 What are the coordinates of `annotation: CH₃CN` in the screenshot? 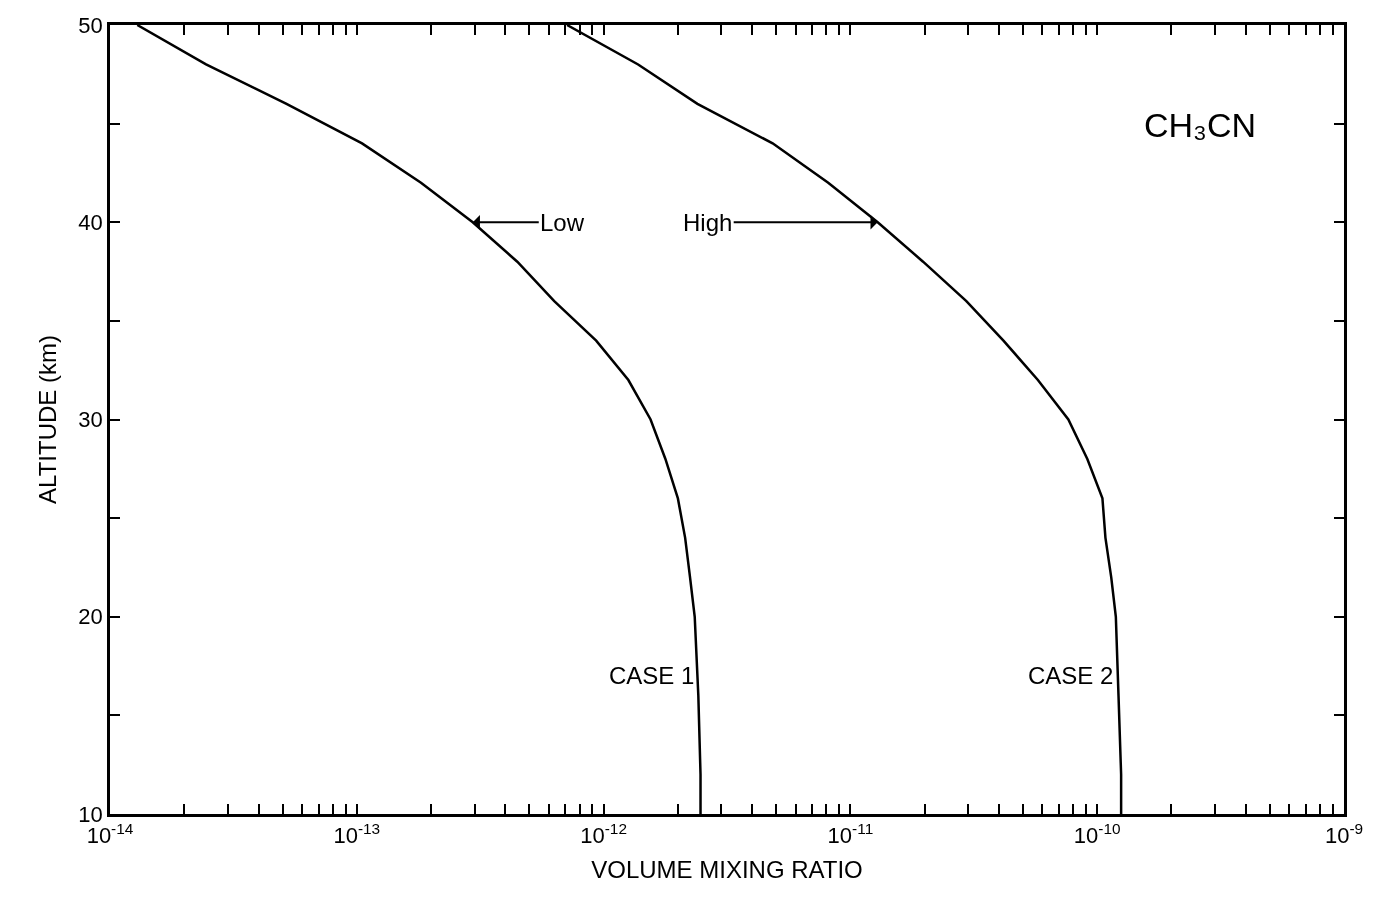 It's located at (1200, 125).